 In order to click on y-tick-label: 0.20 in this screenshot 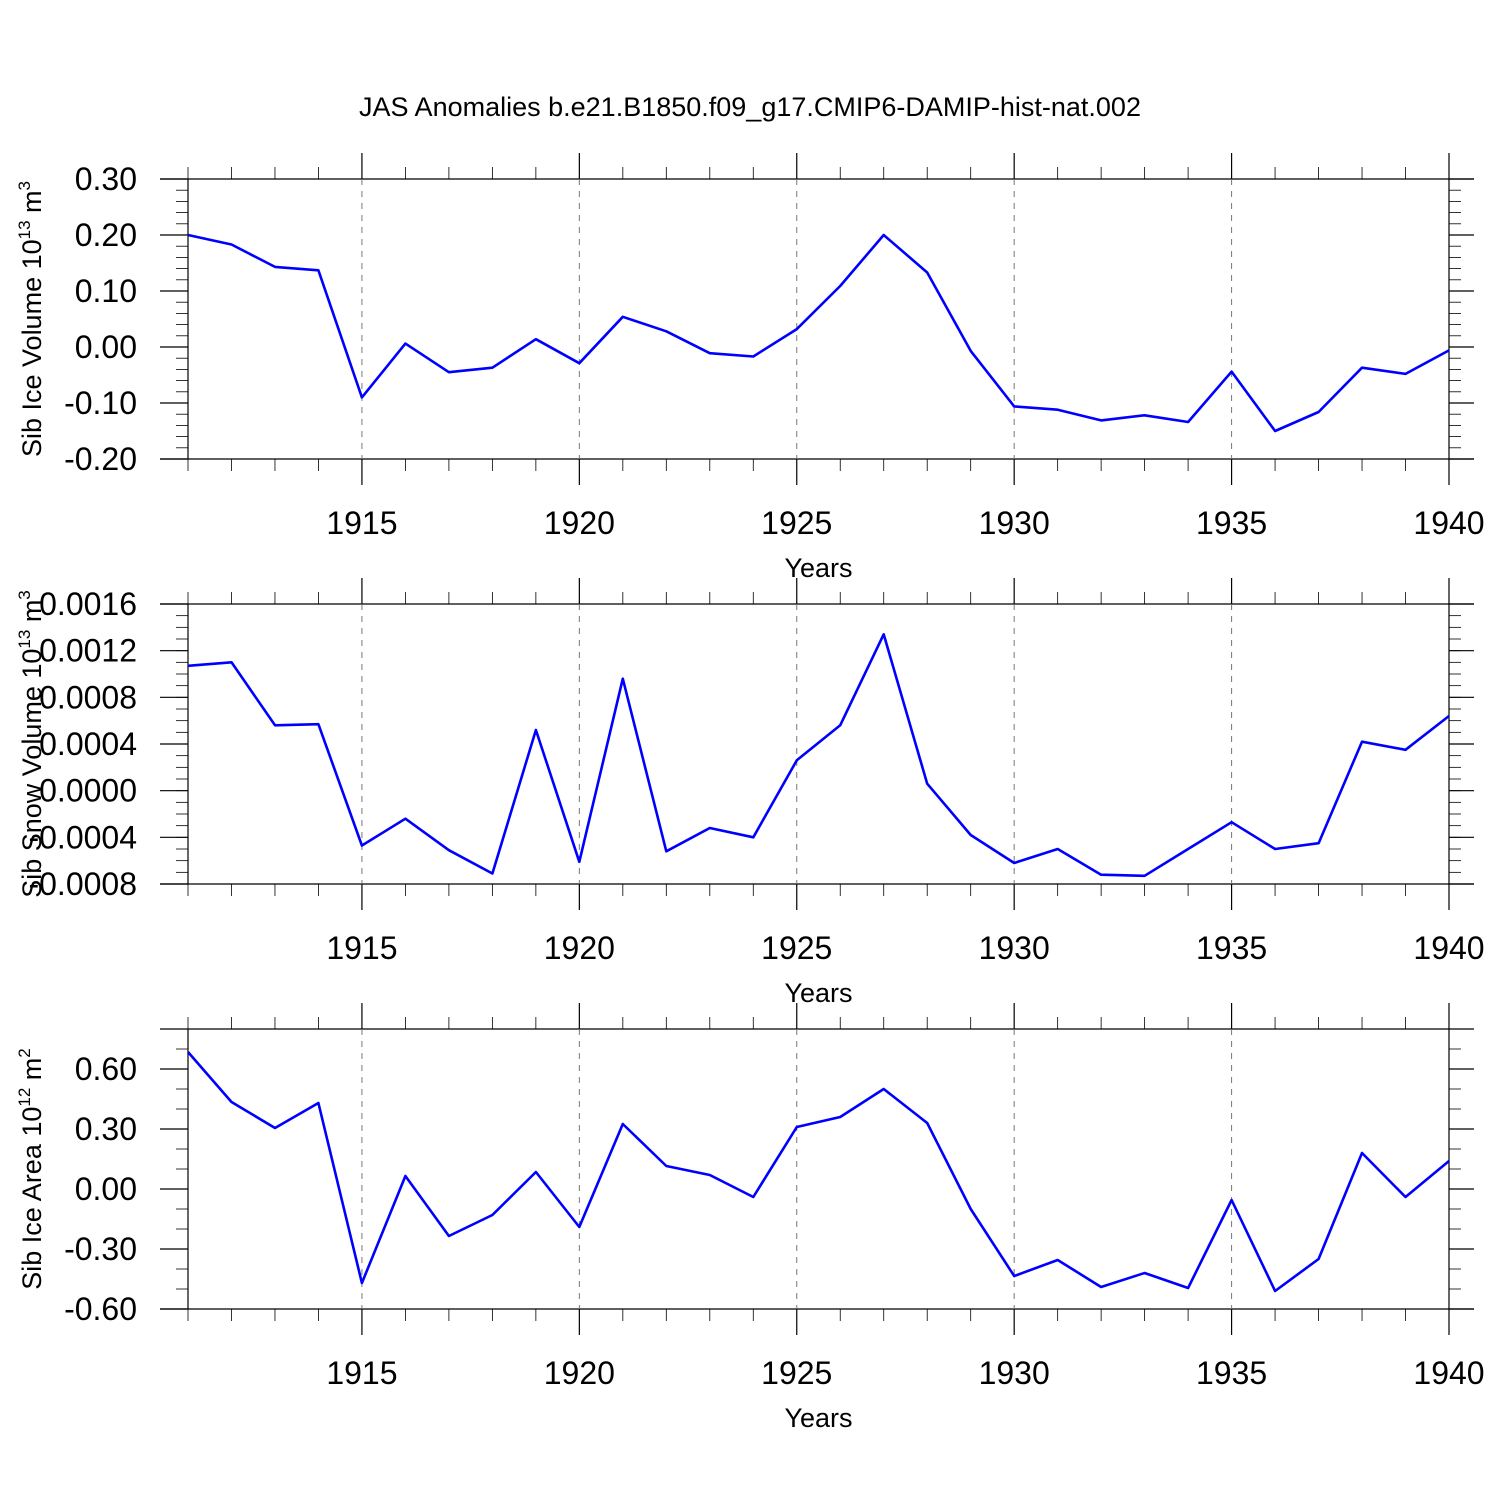, I will do `click(106, 235)`.